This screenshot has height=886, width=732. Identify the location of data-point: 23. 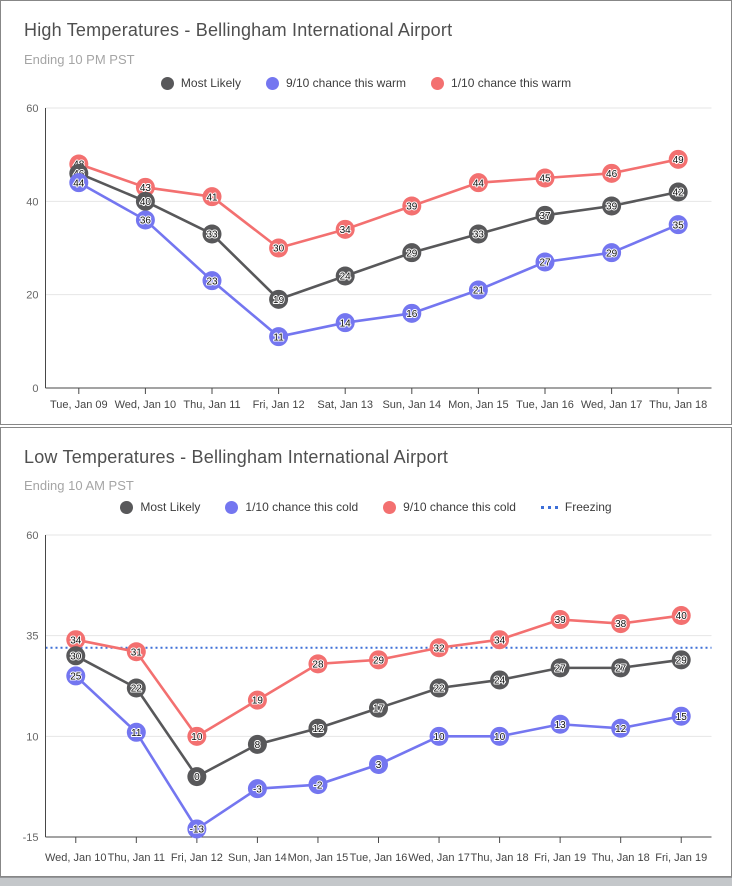
(212, 281).